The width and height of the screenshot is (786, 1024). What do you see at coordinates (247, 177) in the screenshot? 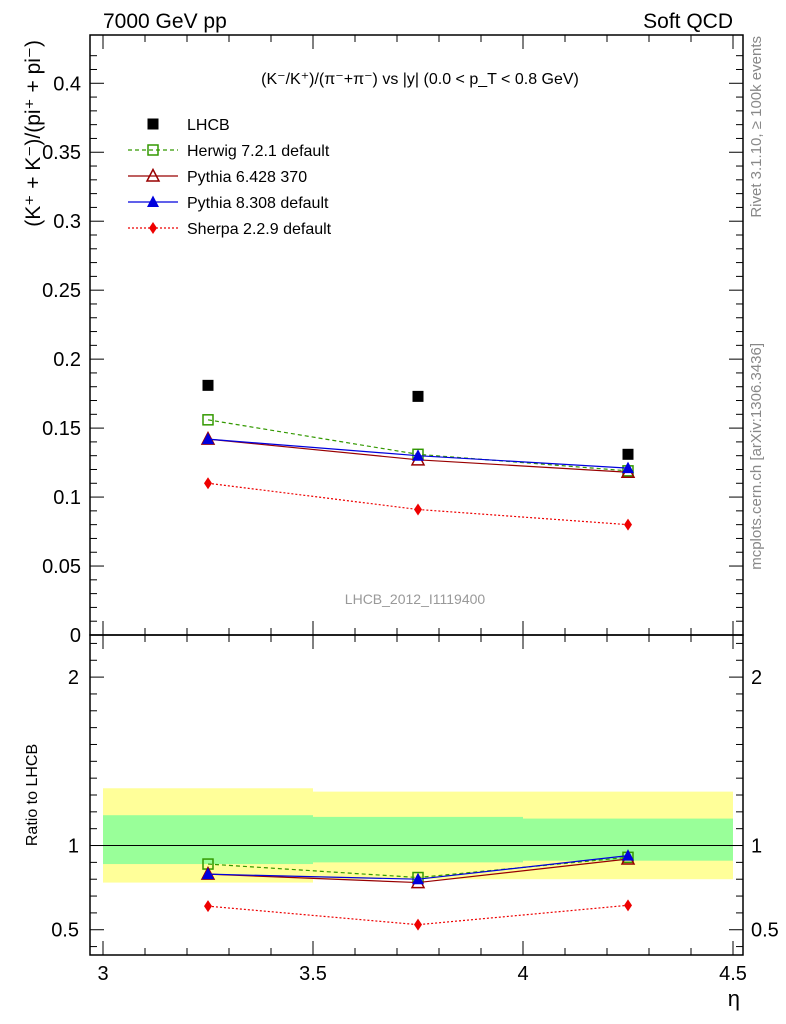
I see `legend-label-pythia6: Pythia 6.428 370` at bounding box center [247, 177].